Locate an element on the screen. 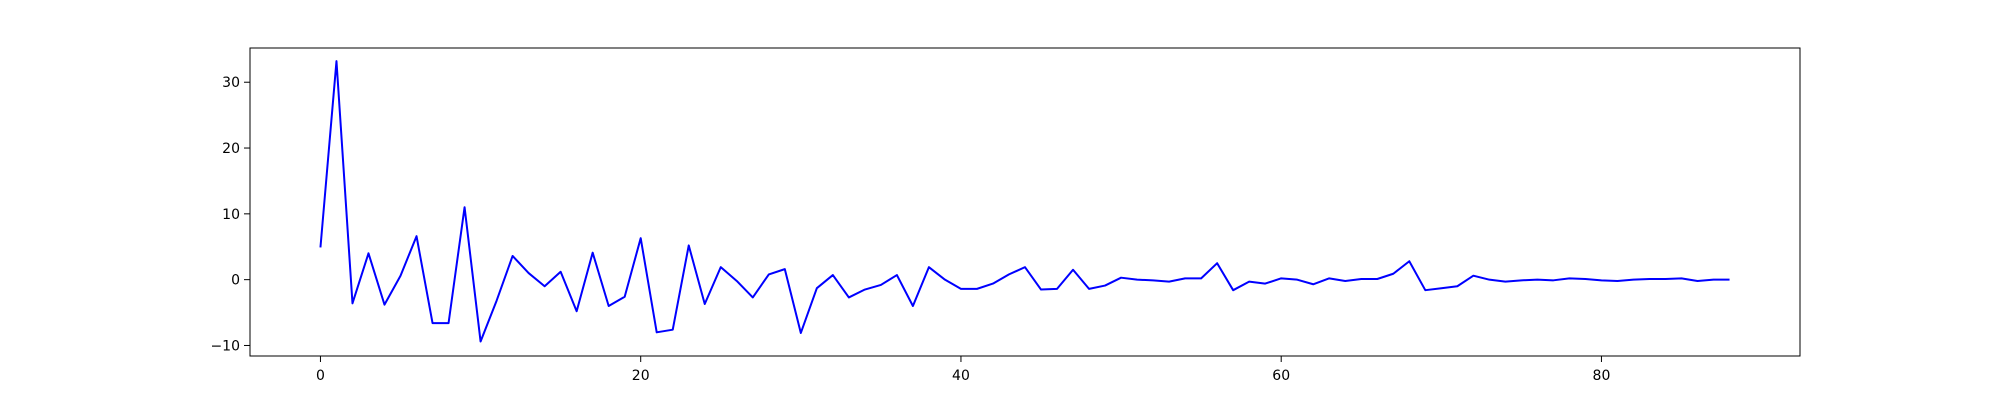 The image size is (2000, 400). x-tick-label: 20 is located at coordinates (641, 376).